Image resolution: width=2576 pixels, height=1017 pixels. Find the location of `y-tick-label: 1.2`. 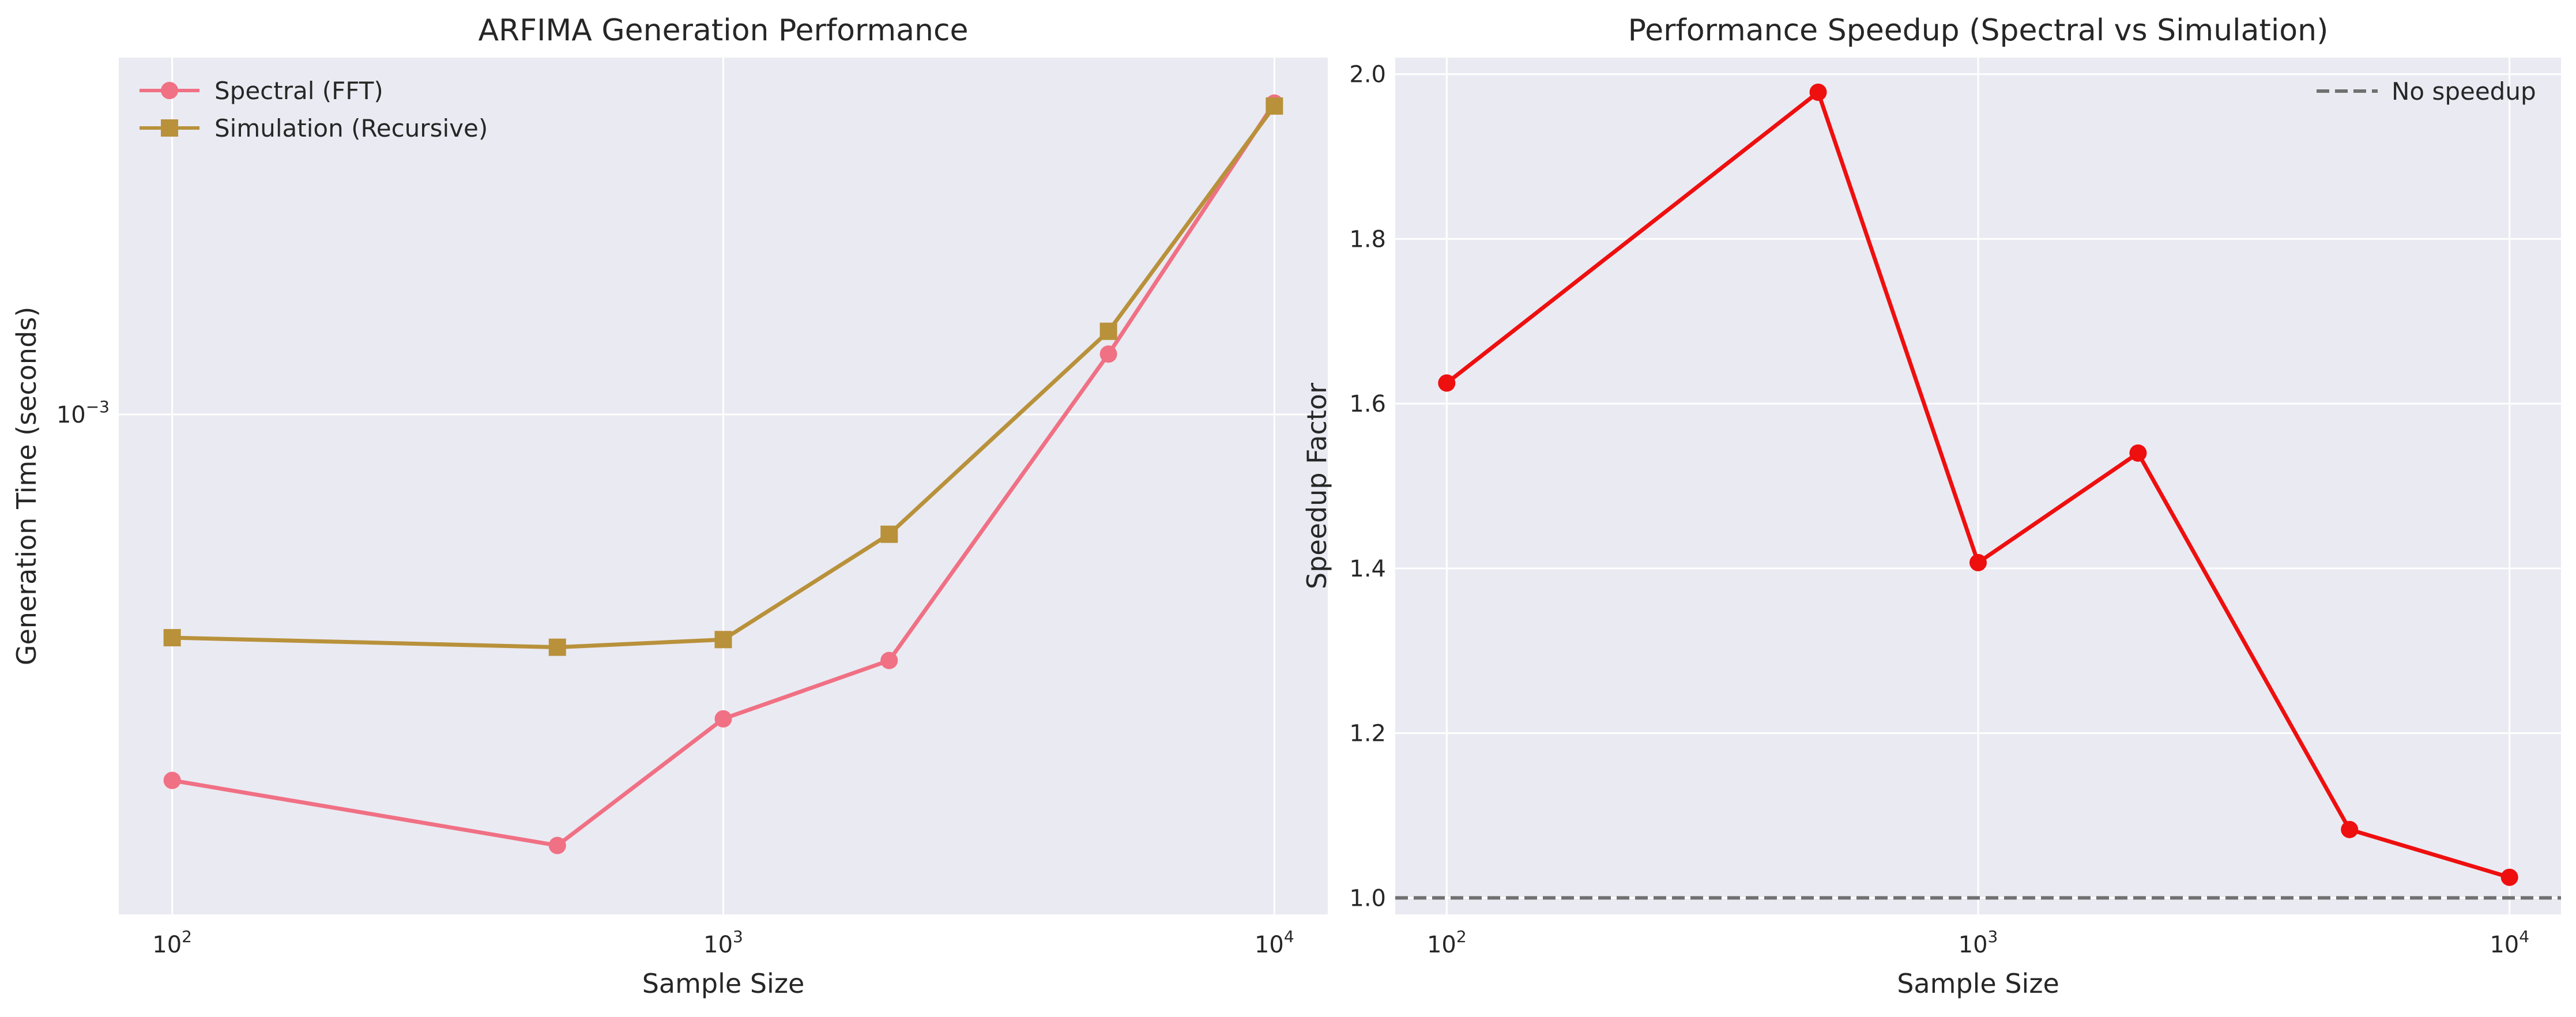

y-tick-label: 1.2 is located at coordinates (1367, 734).